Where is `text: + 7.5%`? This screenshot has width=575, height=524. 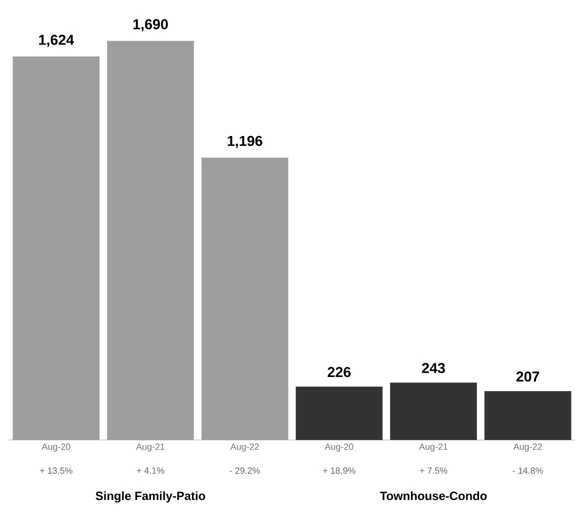 text: + 7.5% is located at coordinates (434, 470).